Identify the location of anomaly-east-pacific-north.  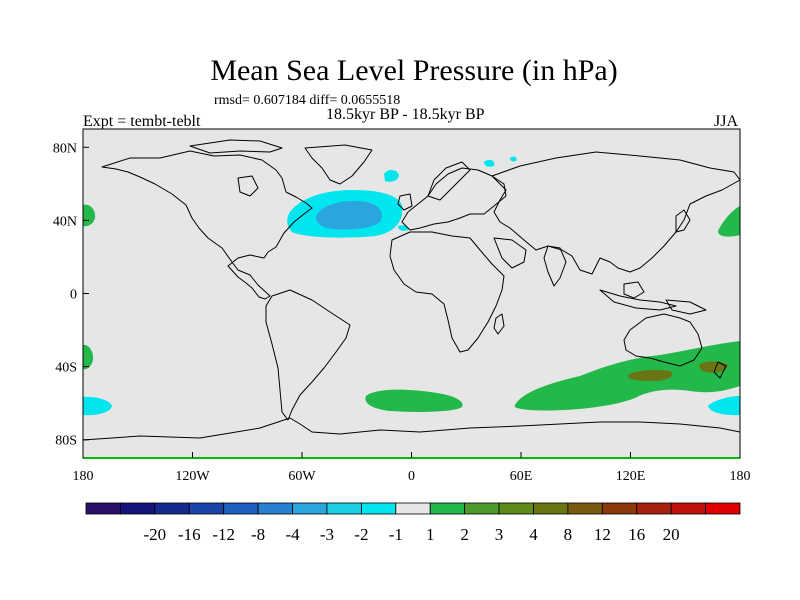
(729, 221).